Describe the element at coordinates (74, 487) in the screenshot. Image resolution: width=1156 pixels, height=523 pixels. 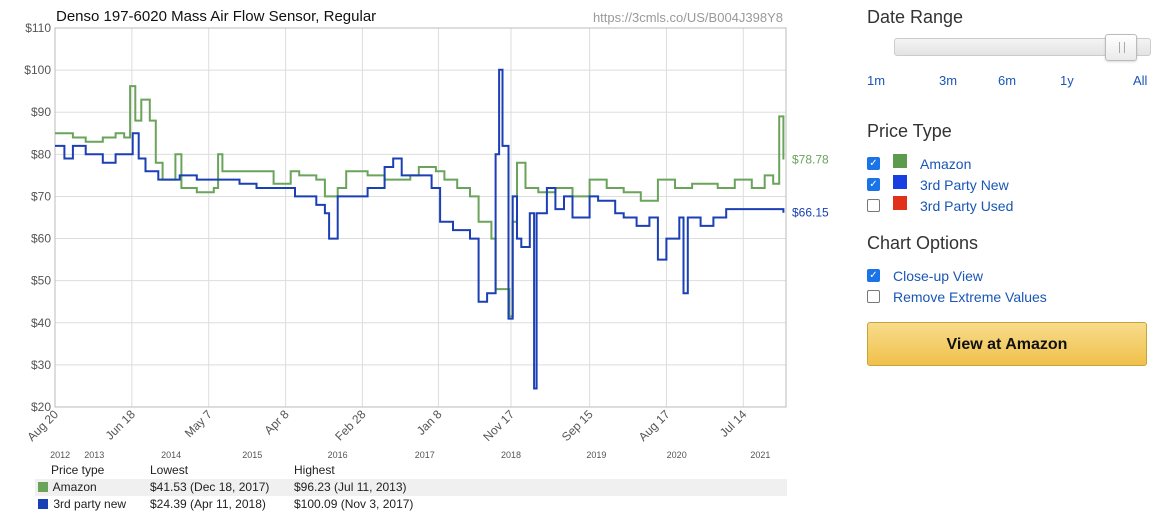
I see `summary-type: Amazon` at that location.